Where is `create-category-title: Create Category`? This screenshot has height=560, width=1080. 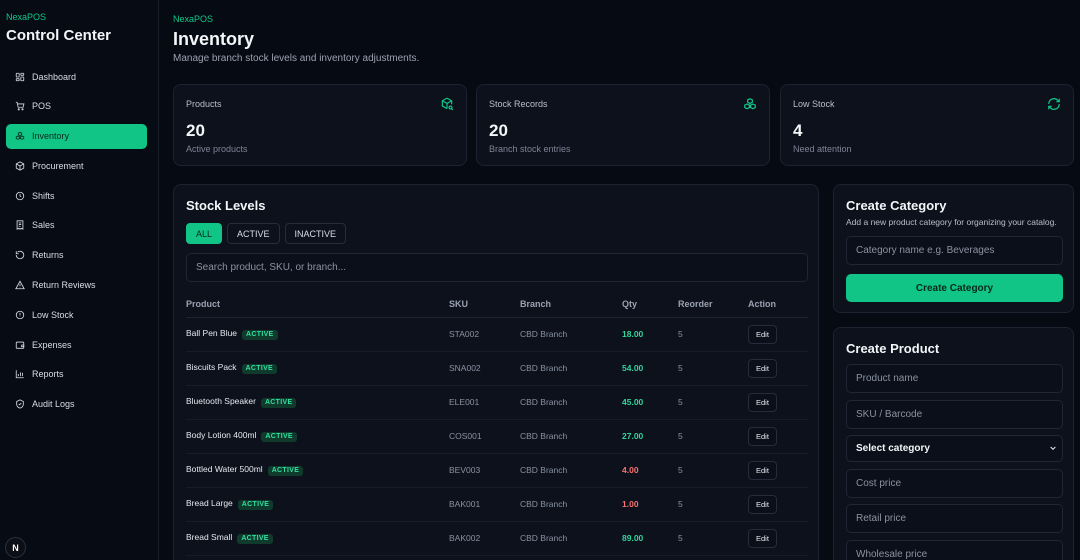 create-category-title: Create Category is located at coordinates (896, 205).